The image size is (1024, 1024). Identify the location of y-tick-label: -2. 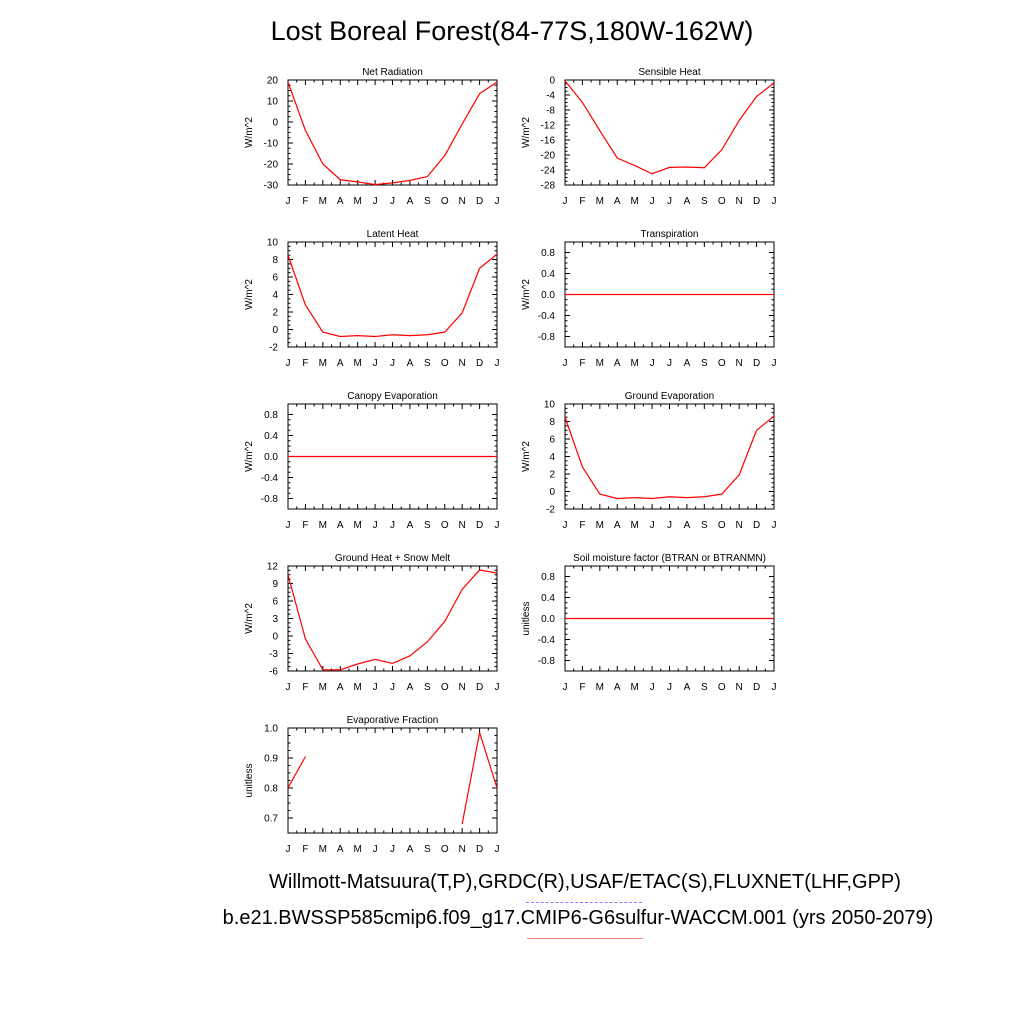
(550, 510).